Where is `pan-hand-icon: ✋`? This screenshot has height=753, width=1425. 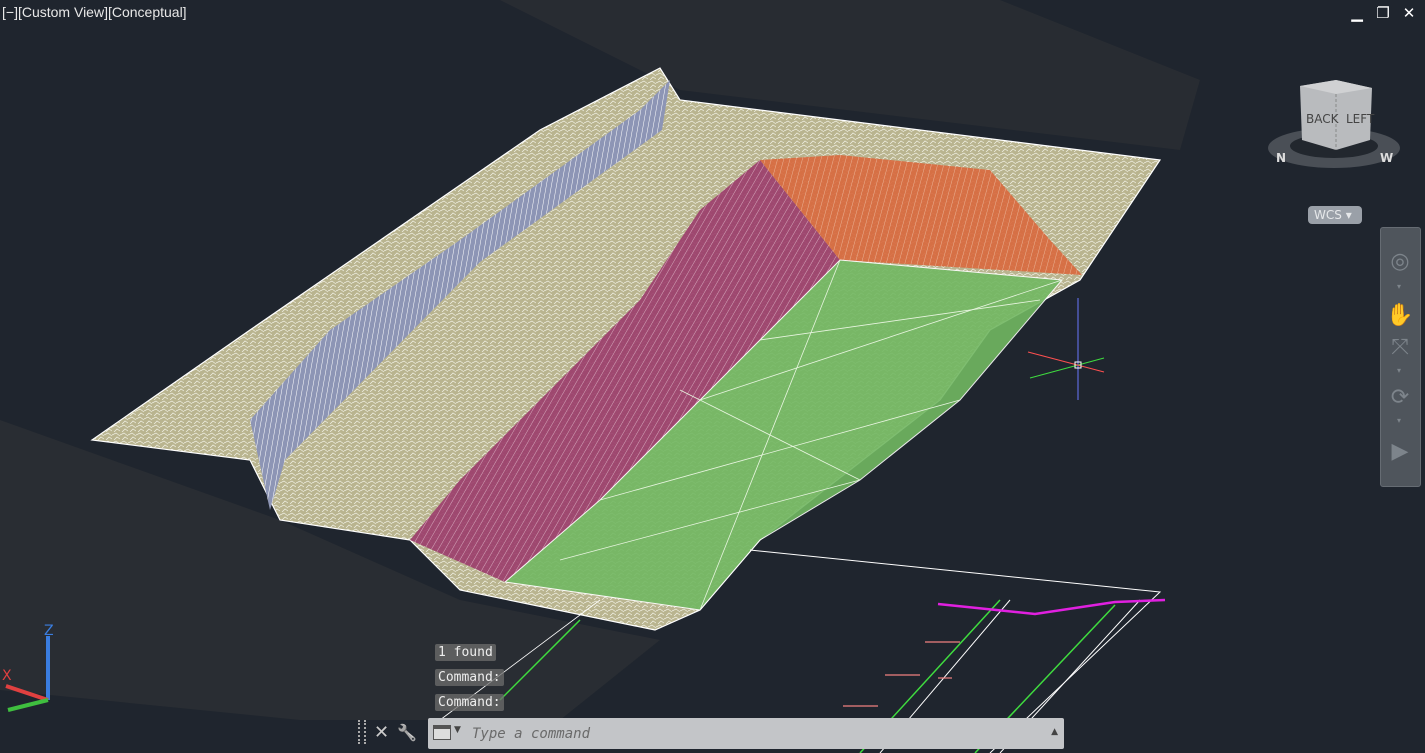
pan-hand-icon: ✋ is located at coordinates (1400, 315).